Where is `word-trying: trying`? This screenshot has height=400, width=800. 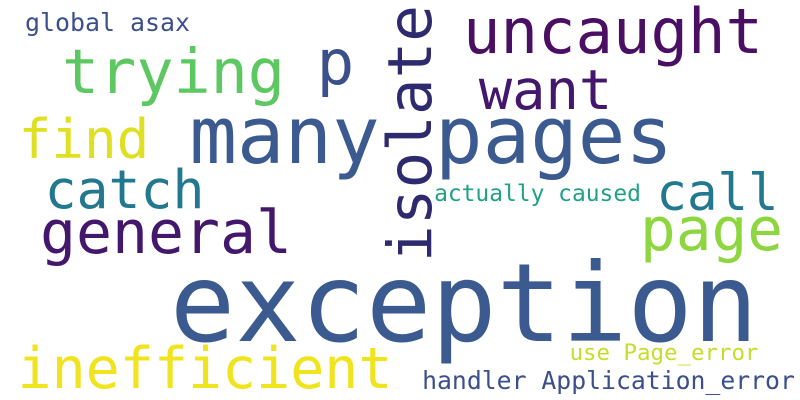 word-trying: trying is located at coordinates (173, 71).